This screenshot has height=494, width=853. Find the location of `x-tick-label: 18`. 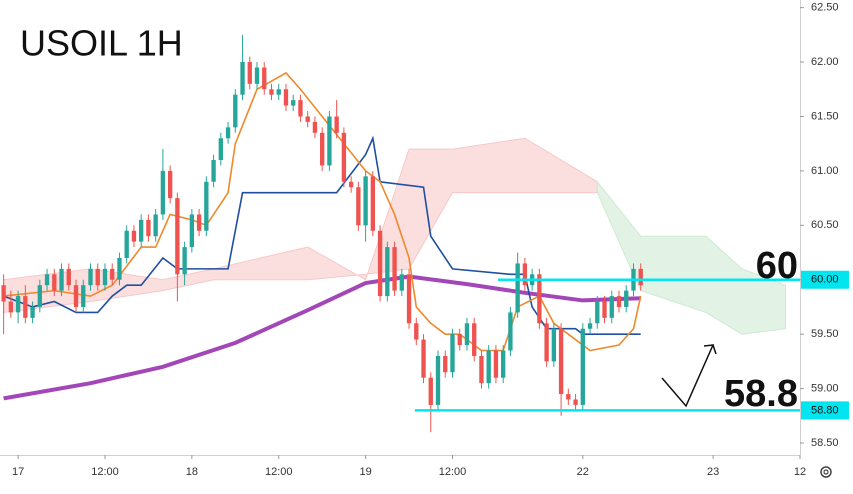

x-tick-label: 18 is located at coordinates (192, 472).